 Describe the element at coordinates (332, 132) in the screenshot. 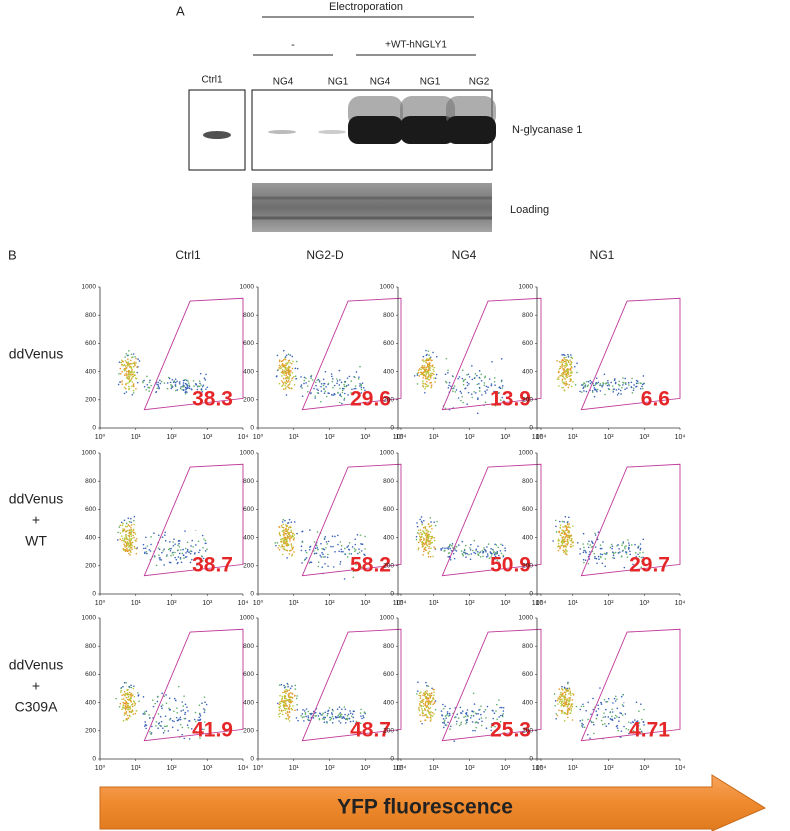

I see `band` at that location.